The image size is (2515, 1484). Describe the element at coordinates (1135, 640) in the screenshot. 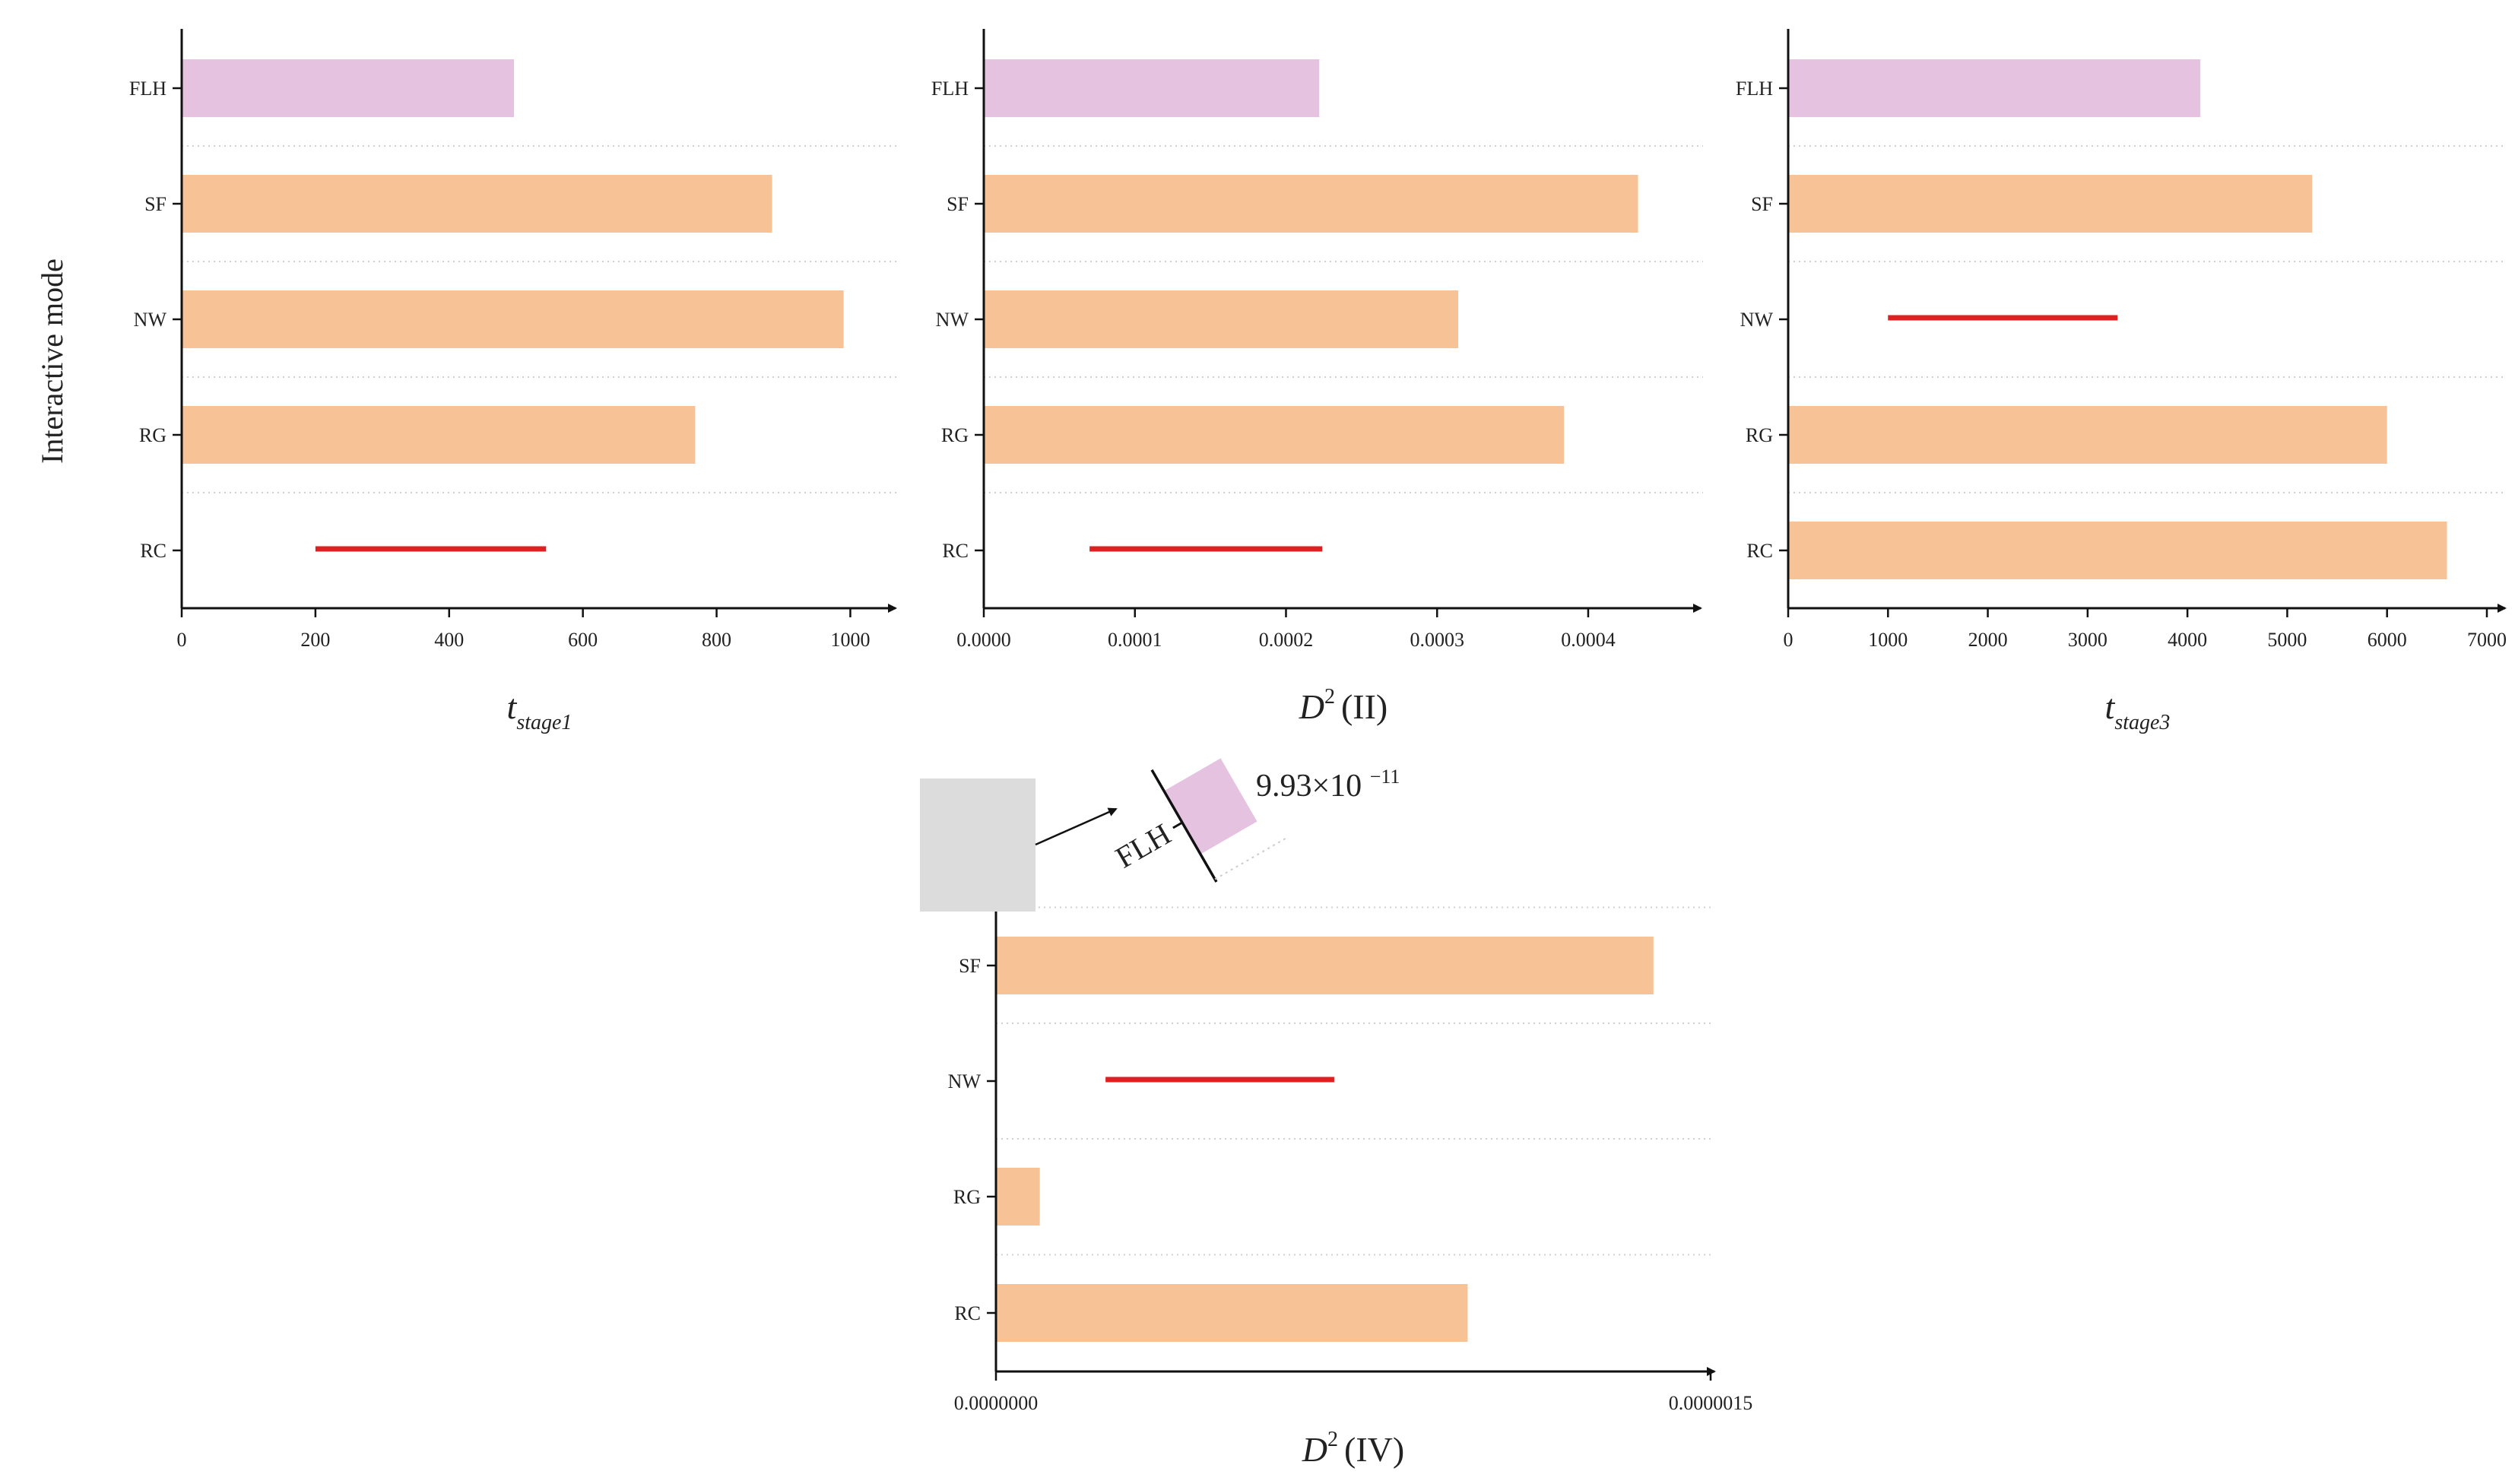

I see `x-tick-label: 0.0001` at that location.